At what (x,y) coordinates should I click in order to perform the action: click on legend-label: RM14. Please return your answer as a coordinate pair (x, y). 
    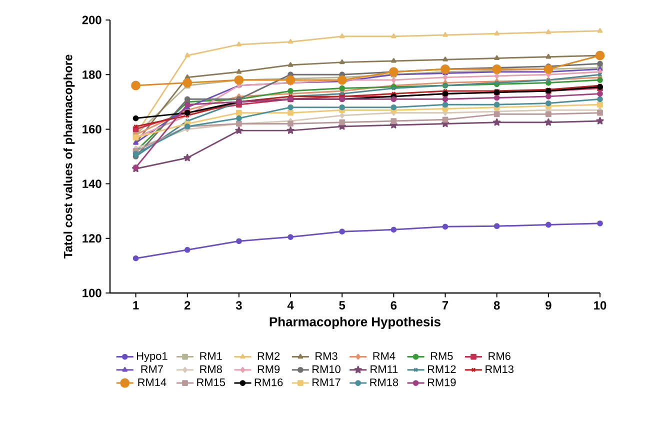
    Looking at the image, I should click on (152, 382).